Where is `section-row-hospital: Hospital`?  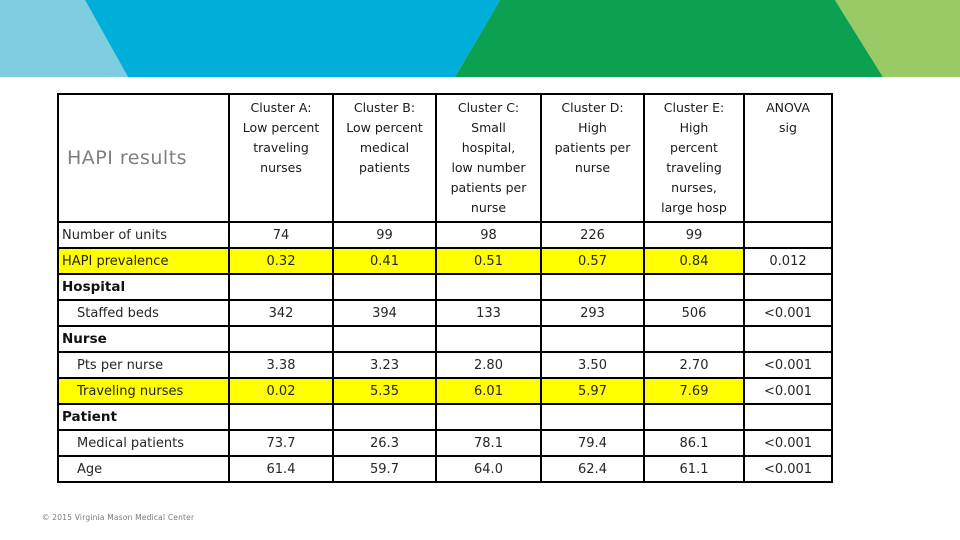 section-row-hospital: Hospital is located at coordinates (445, 287).